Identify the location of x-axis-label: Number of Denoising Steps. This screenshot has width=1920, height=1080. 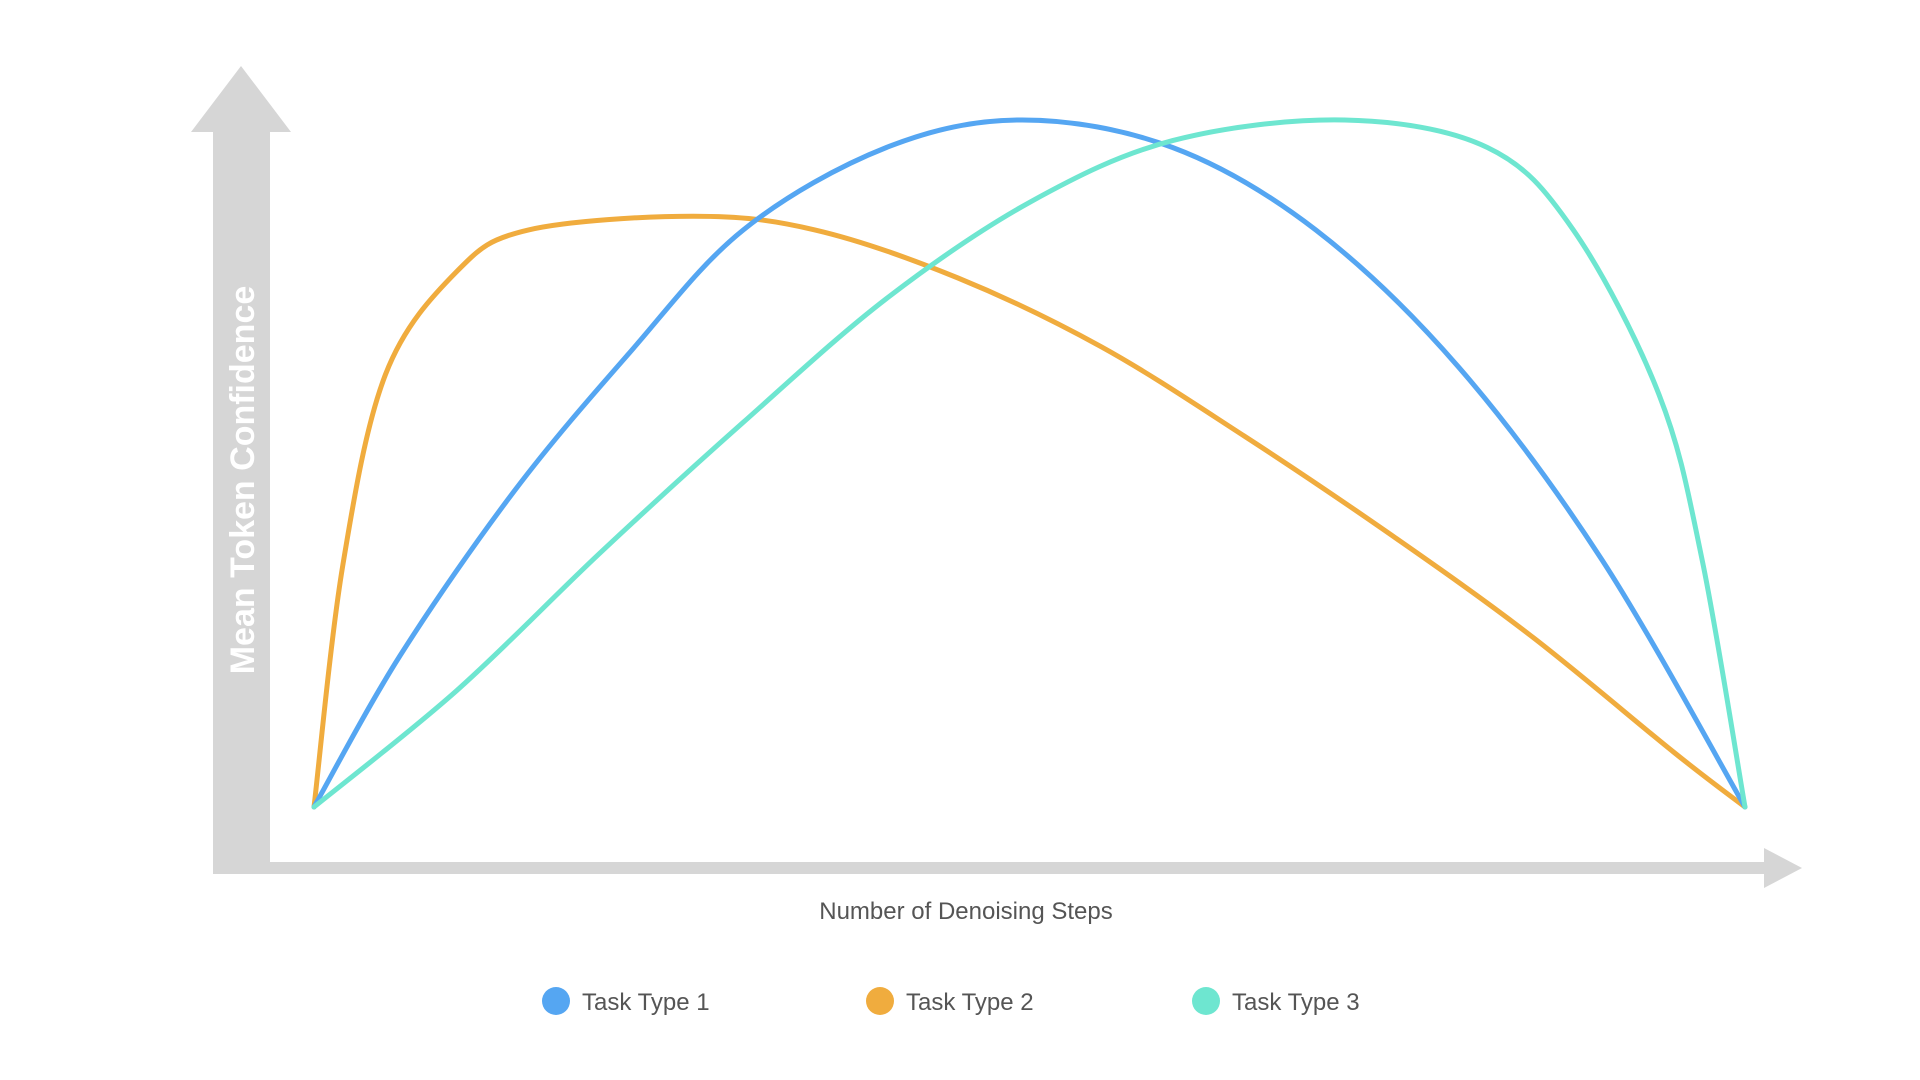
(965, 911).